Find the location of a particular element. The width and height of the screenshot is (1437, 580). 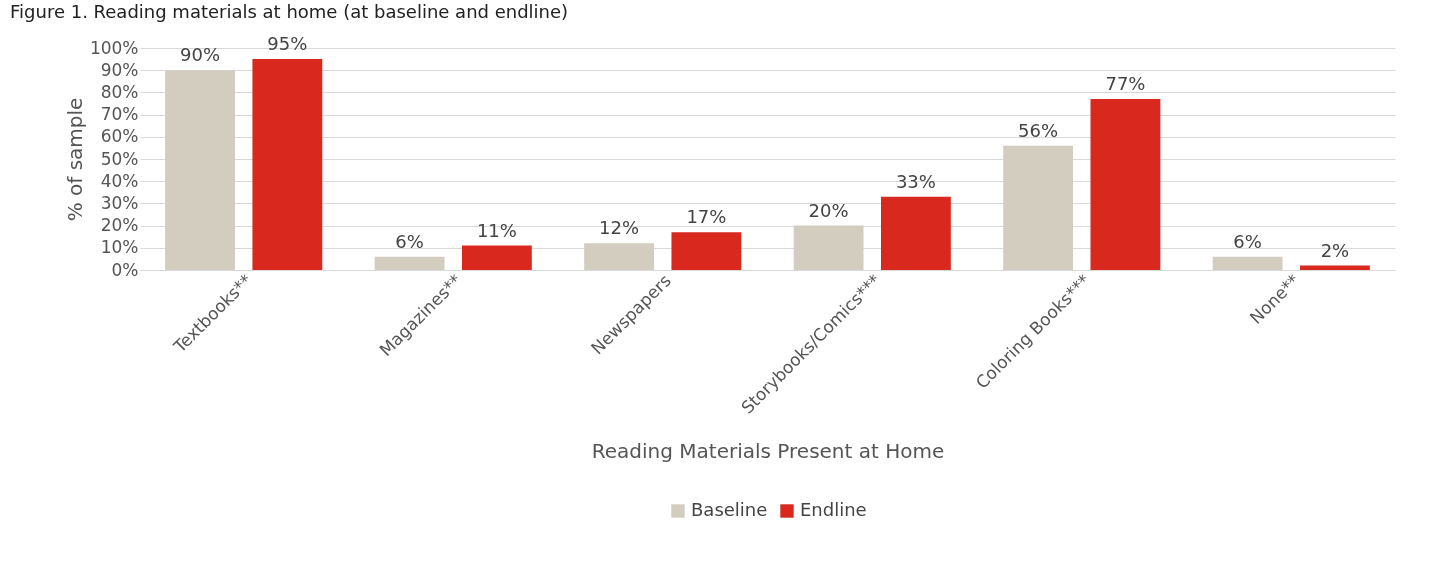

y-tick-label: 10% is located at coordinates (119, 247).